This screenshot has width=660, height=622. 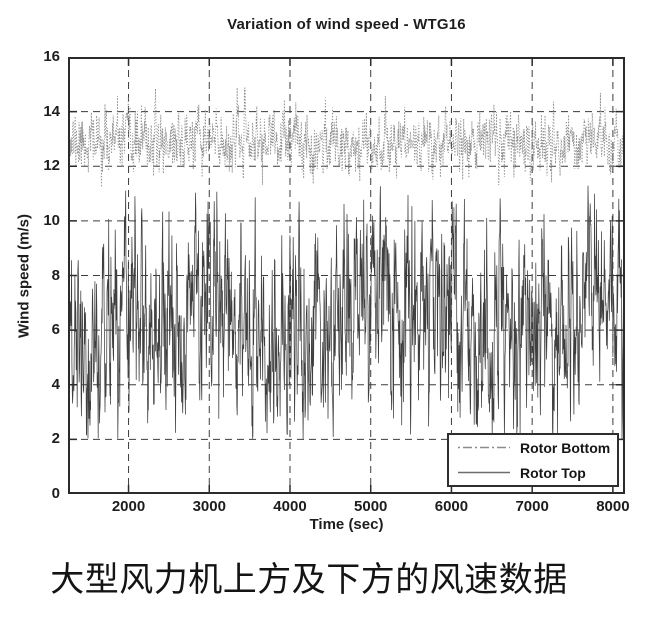 I want to click on dash-dot-line-sample, so click(x=484, y=447).